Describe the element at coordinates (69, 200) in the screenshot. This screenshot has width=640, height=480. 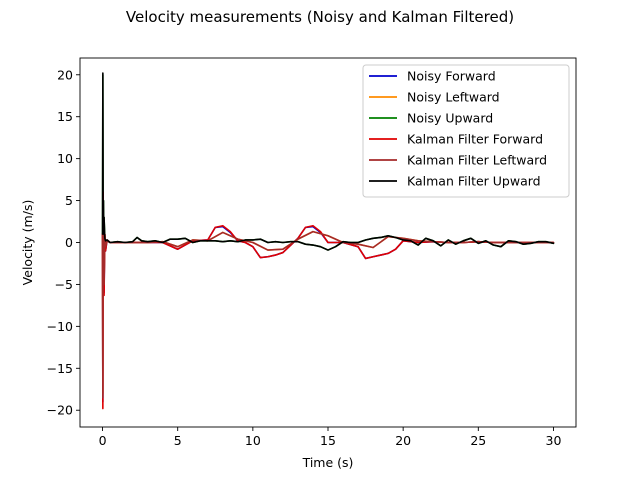
I see `y-tick-label: 5` at that location.